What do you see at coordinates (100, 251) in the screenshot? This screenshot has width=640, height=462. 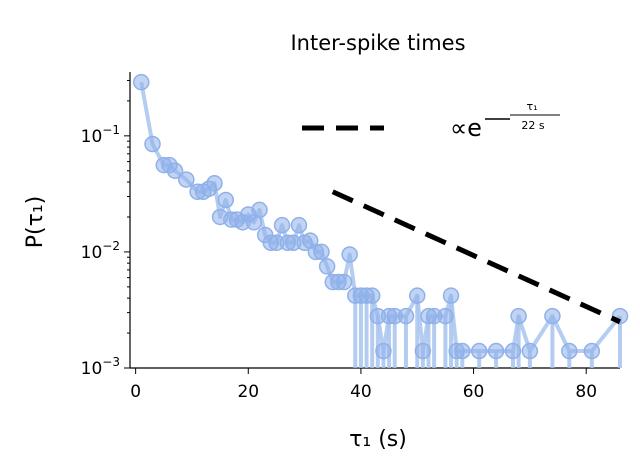 I see `y-tick-label: 10⁻²` at bounding box center [100, 251].